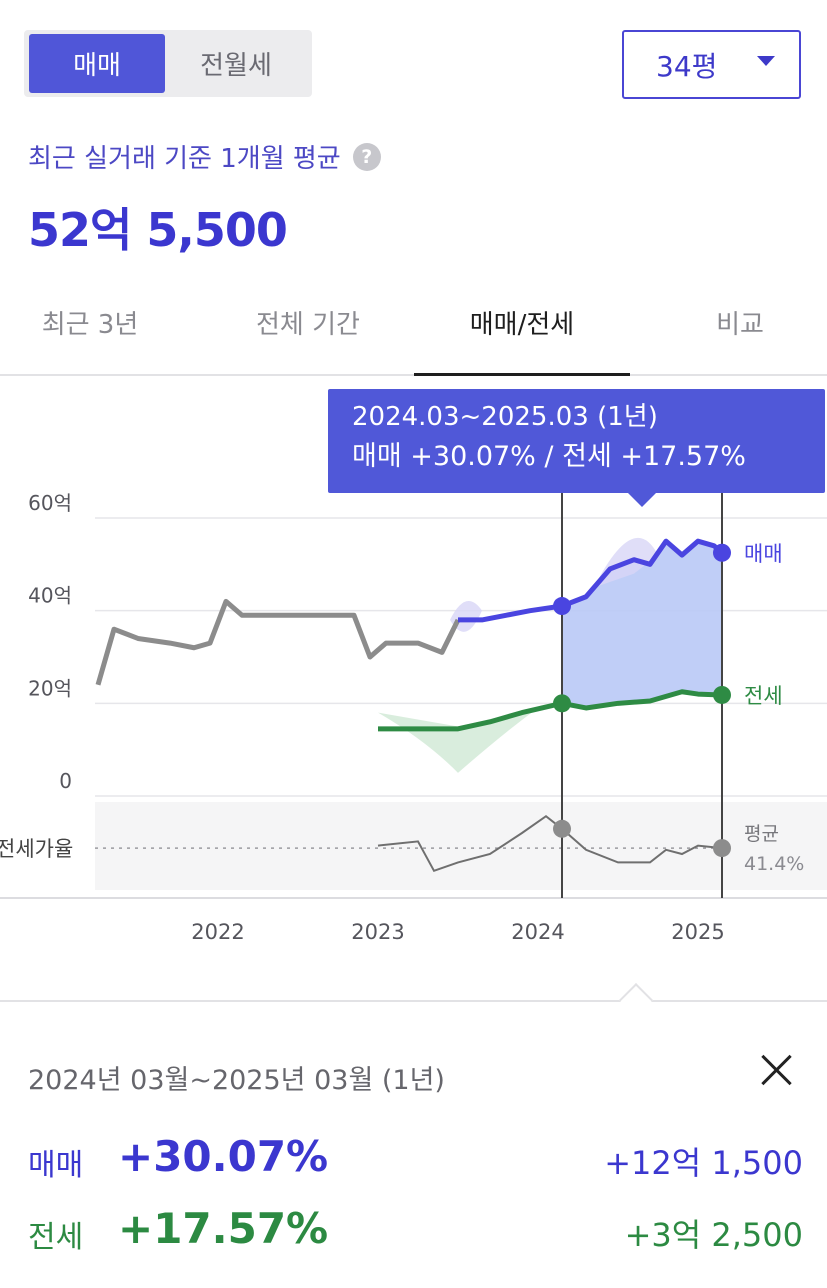 The image size is (827, 1288). Describe the element at coordinates (56, 1165) in the screenshot. I see `sale-label: 매매` at that location.